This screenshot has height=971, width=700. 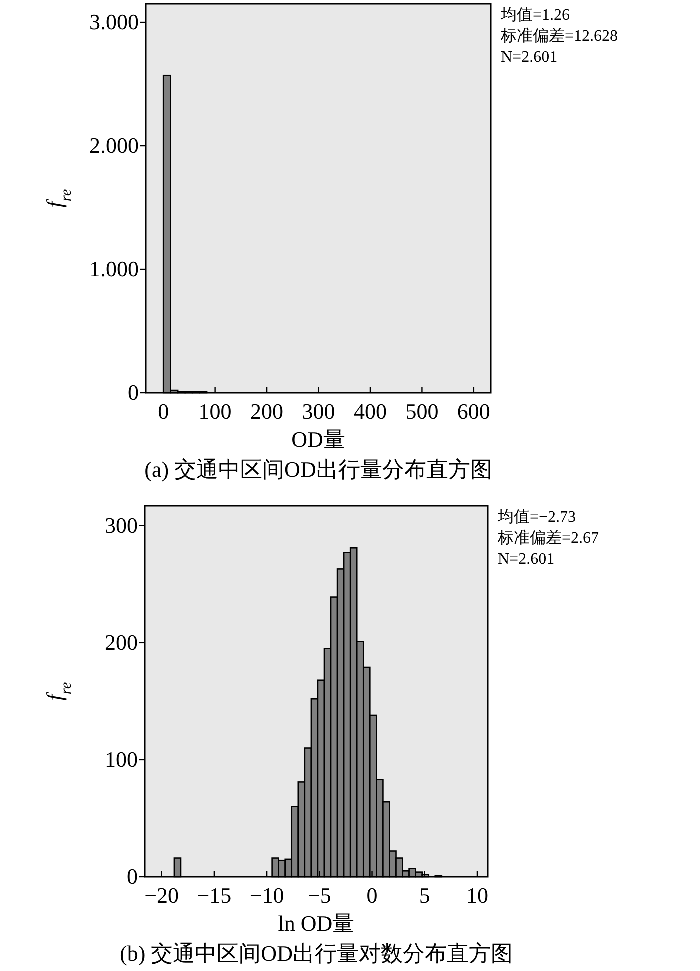 I want to click on x-tick-label: −20, so click(x=162, y=895).